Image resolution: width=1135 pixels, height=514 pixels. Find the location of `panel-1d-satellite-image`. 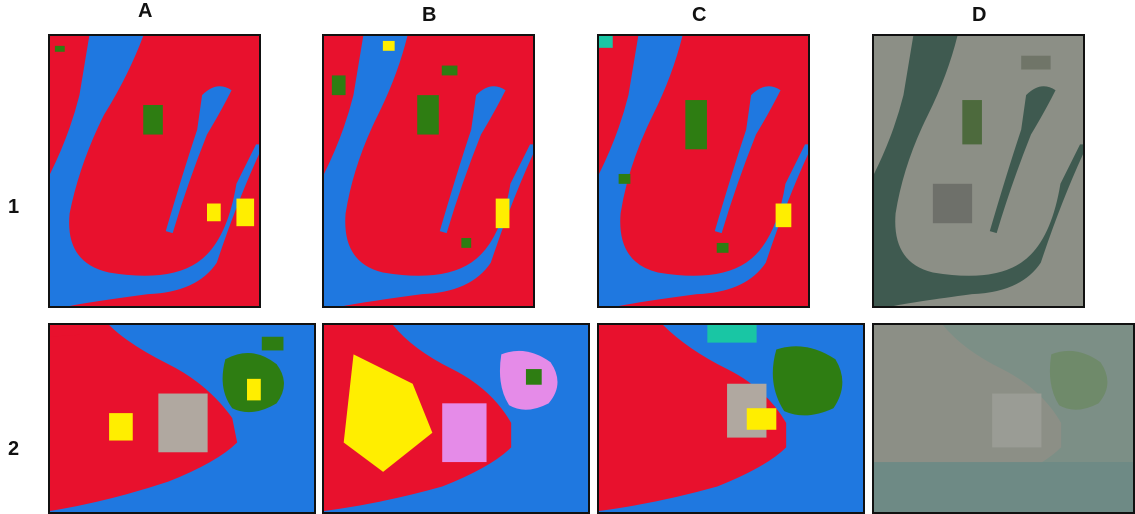

panel-1d-satellite-image is located at coordinates (978, 171).